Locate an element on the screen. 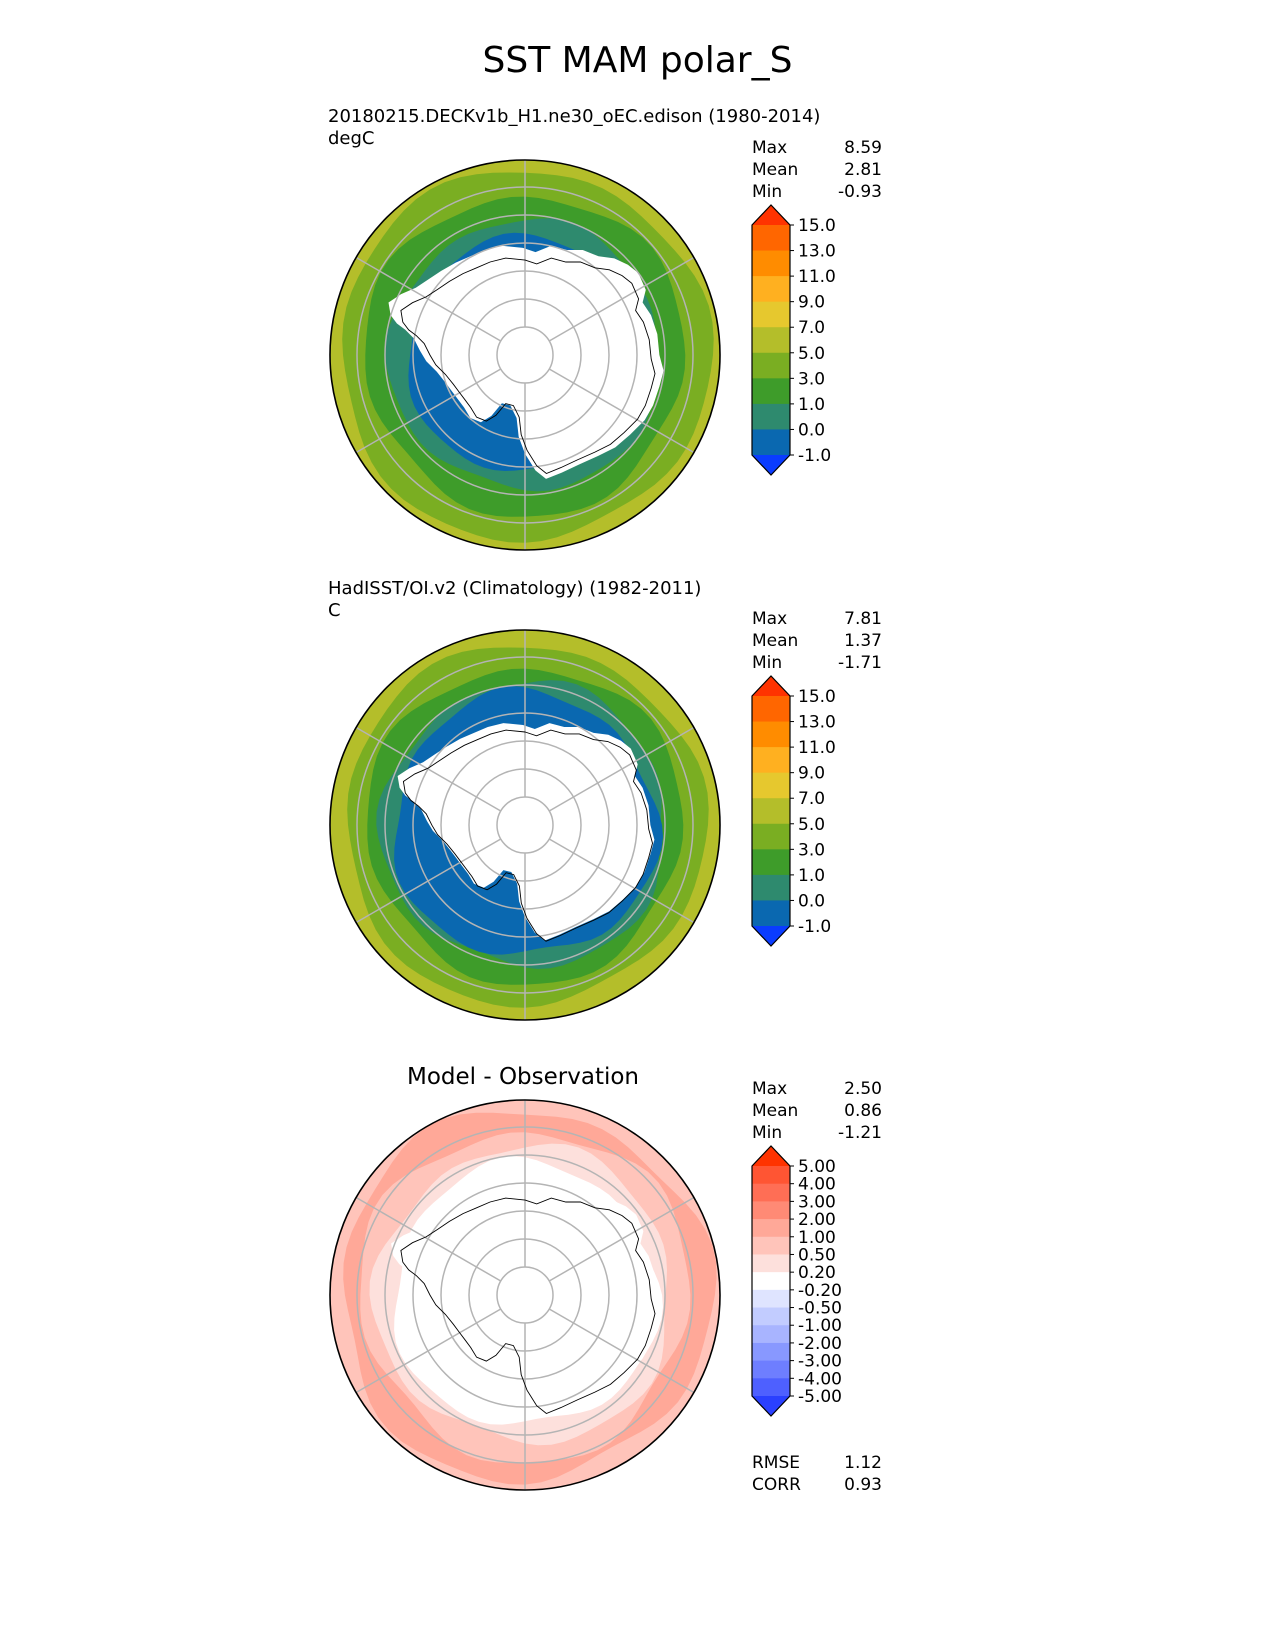 The height and width of the screenshot is (1650, 1275). colorbar-tick-label: -1.0 is located at coordinates (814, 927).